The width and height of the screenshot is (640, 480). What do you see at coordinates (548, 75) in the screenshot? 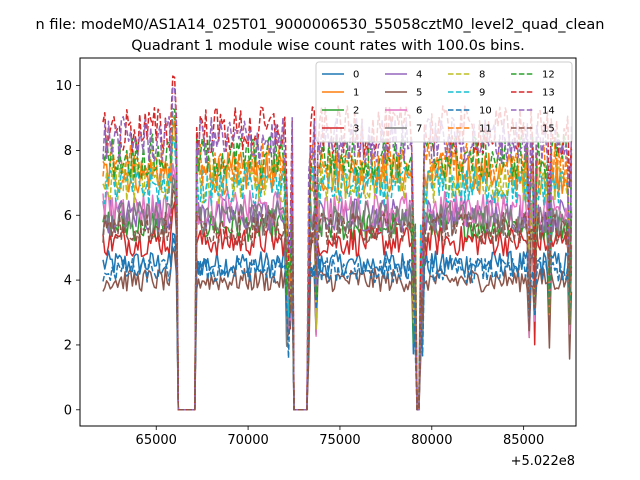
I see `legend-label-12: 12` at bounding box center [548, 75].